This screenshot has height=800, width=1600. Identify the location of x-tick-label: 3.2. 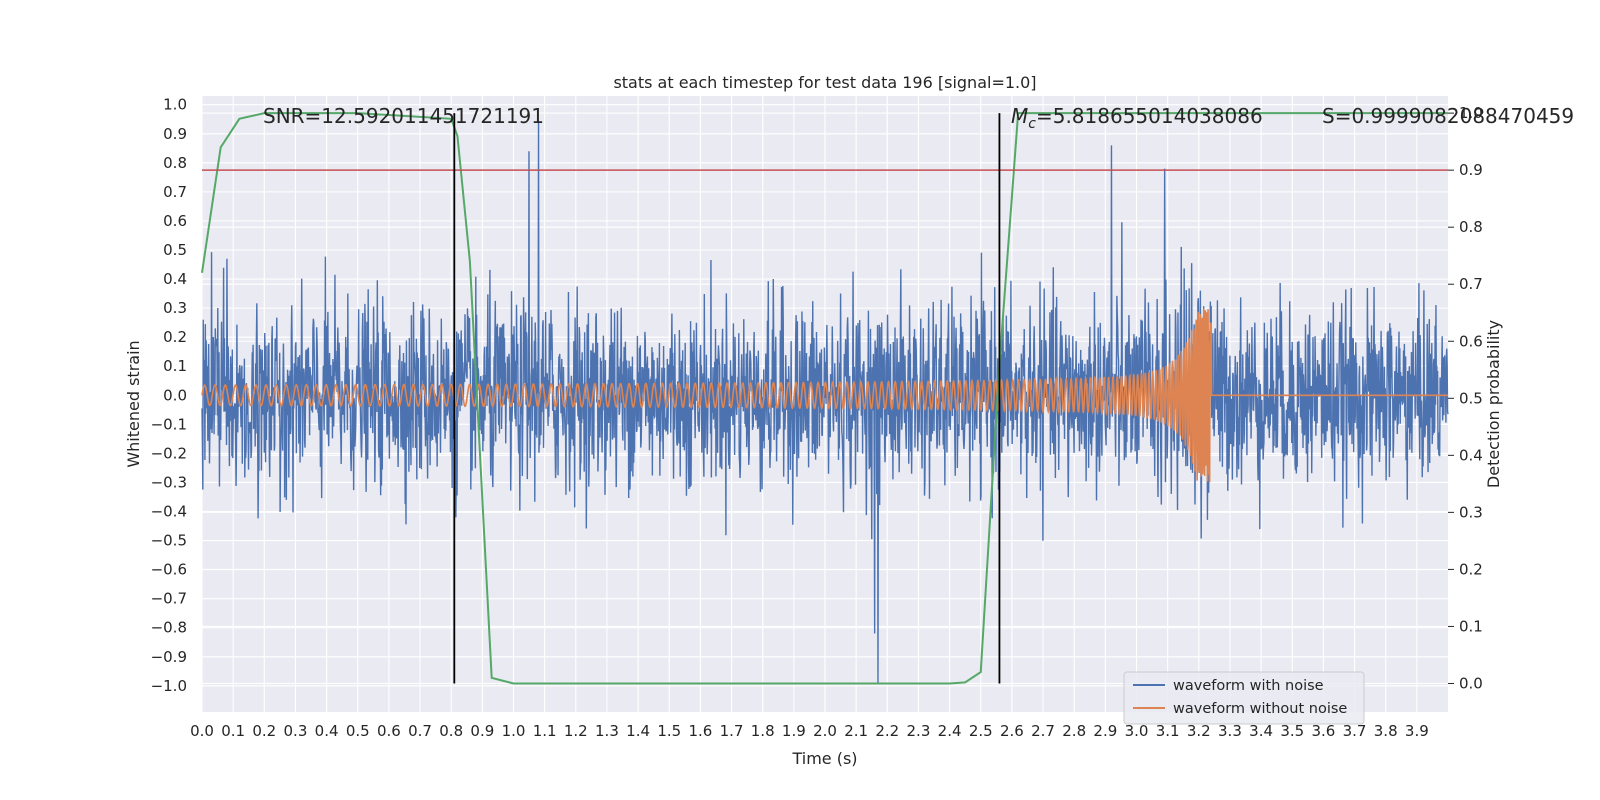
(1199, 731).